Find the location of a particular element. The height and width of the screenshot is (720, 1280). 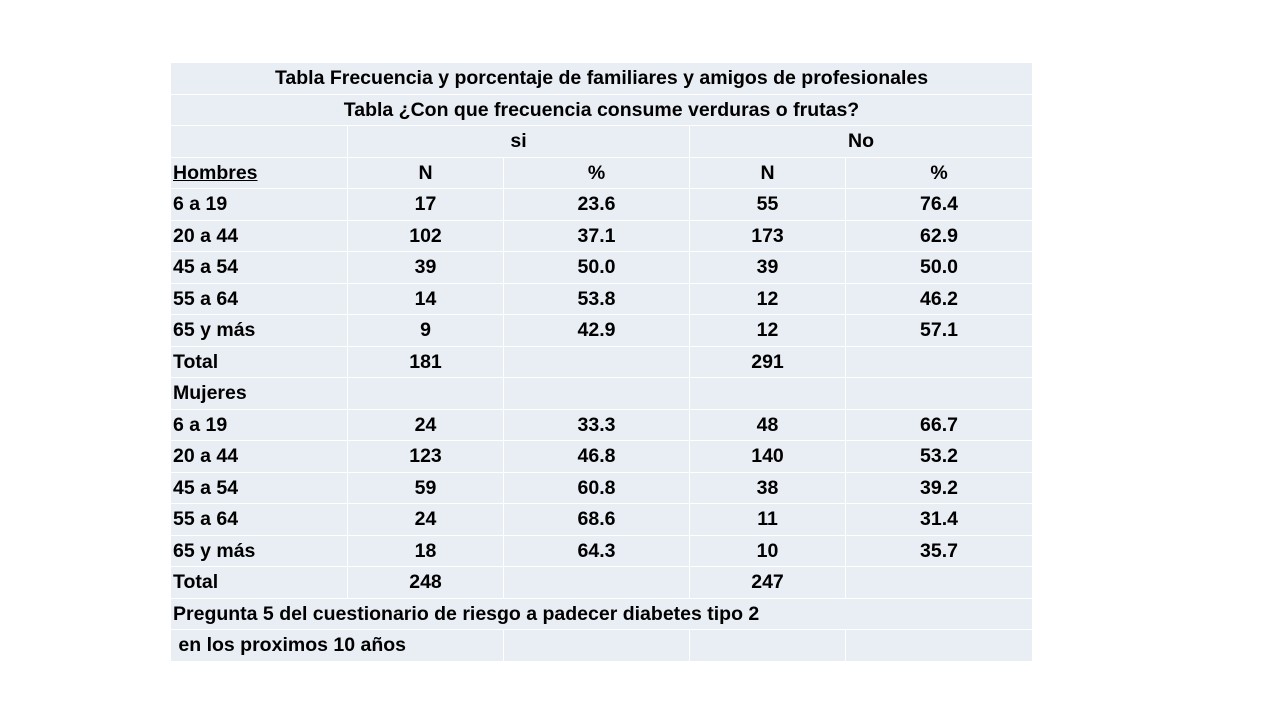

table-row: 6 a 19 24 33.3 48 66.7 is located at coordinates (602, 424).